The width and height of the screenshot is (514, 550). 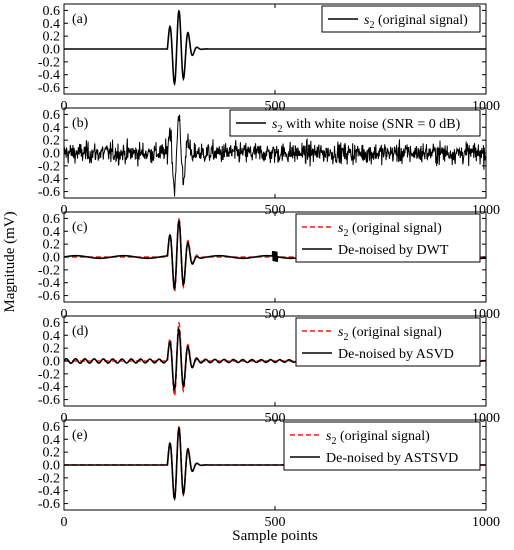 I want to click on legend-entry: De-noised by ASVD, so click(x=396, y=354).